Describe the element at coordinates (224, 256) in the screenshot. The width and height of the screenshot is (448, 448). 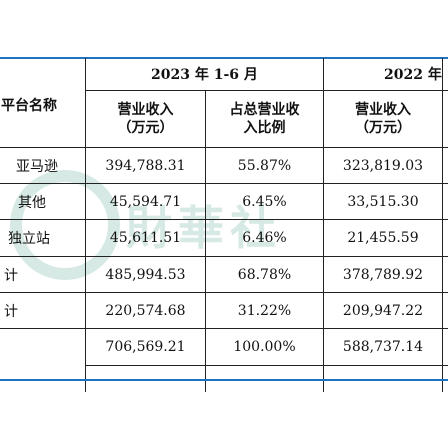
I see `grid-hline-row3` at that location.